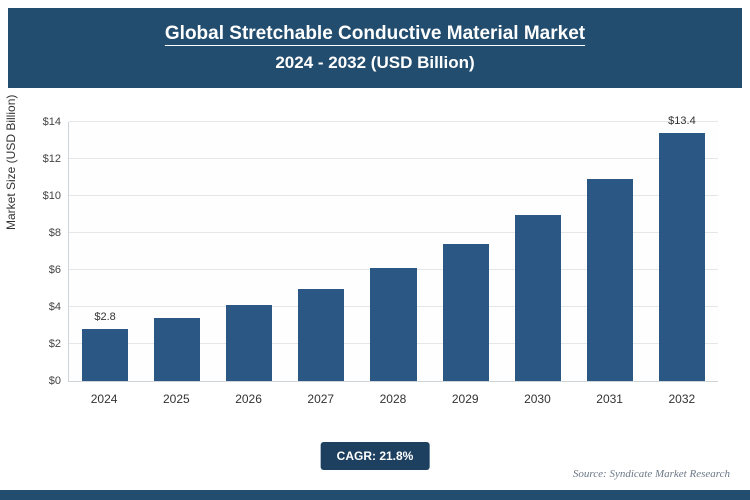 This screenshot has width=750, height=500. I want to click on bar-2028, so click(393, 324).